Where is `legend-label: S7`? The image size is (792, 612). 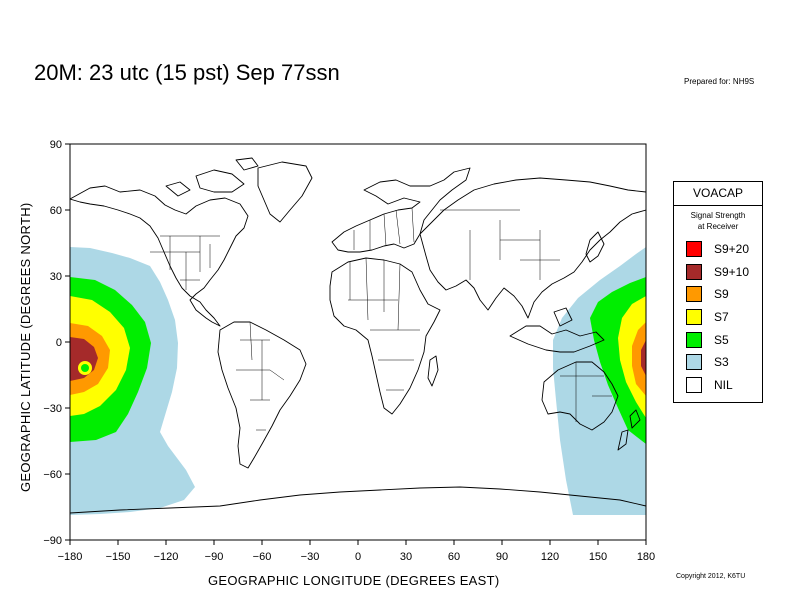
legend-label: S7 is located at coordinates (721, 317).